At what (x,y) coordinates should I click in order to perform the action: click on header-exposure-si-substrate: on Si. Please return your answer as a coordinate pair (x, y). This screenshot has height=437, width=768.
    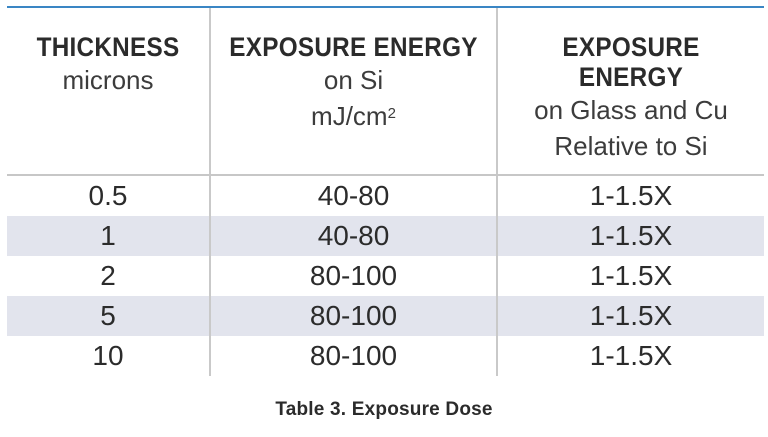
    Looking at the image, I should click on (353, 80).